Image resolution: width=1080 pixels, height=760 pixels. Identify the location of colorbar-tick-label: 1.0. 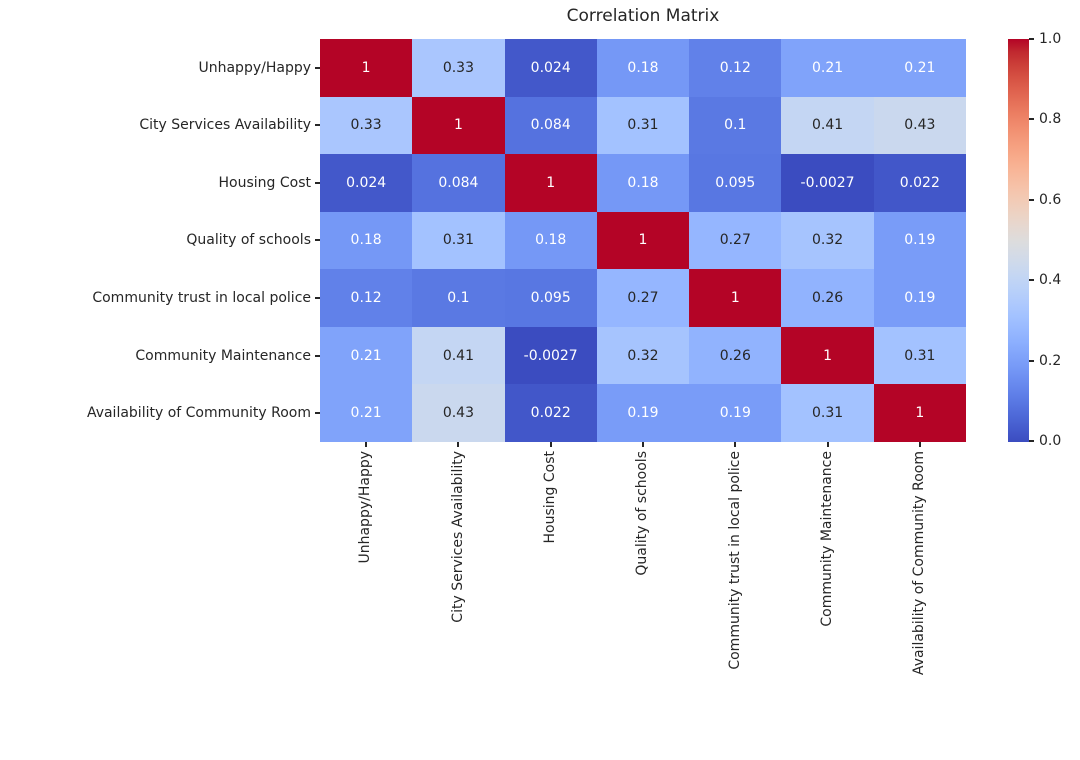
(1050, 39).